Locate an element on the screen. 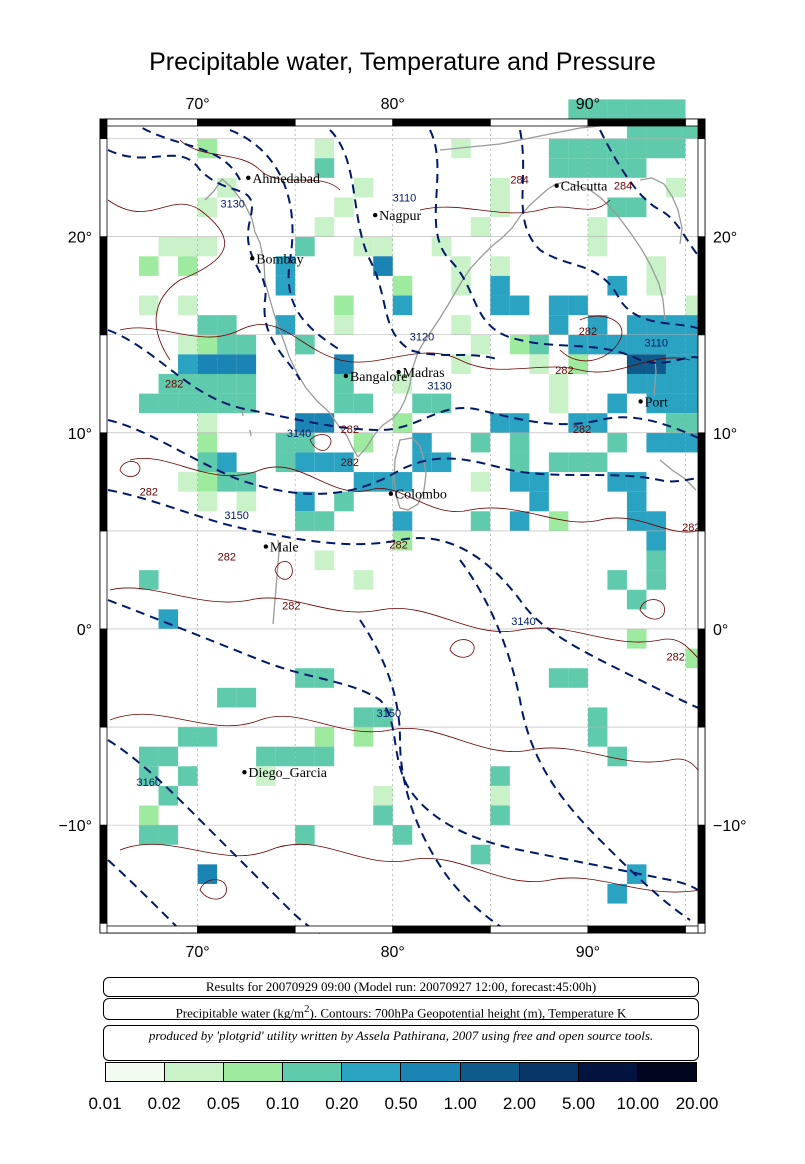 This screenshot has height=1164, width=805. colorbar is located at coordinates (401, 1072).